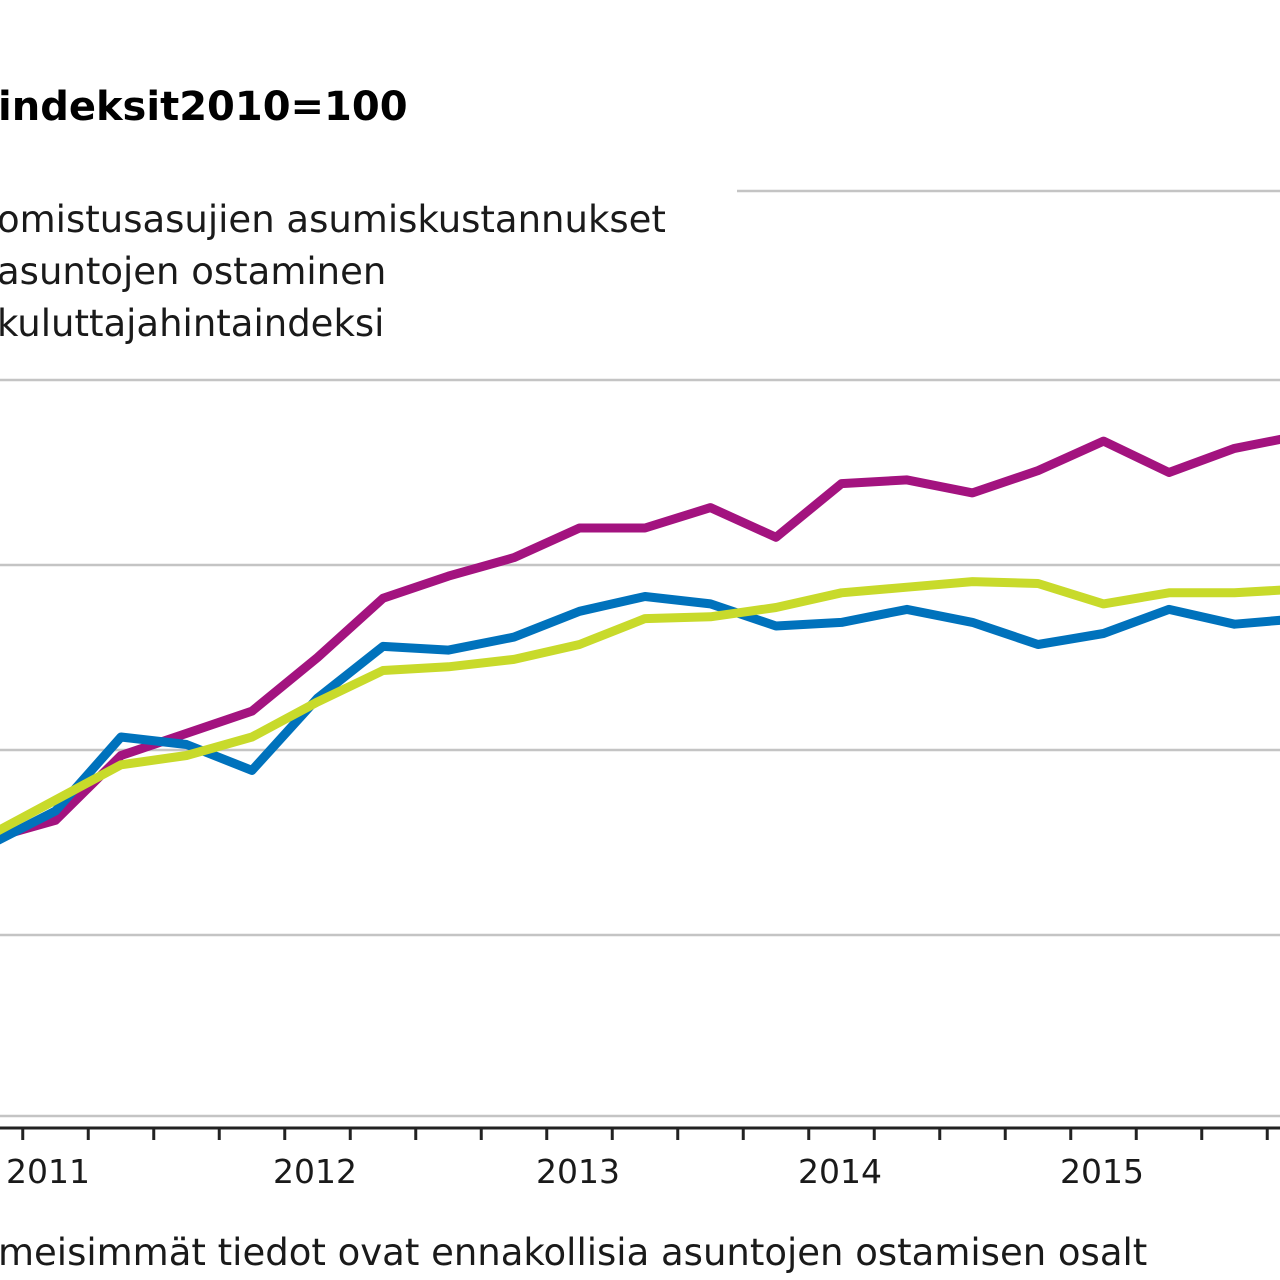 This screenshot has height=1280, width=1280. Describe the element at coordinates (1102, 1171) in the screenshot. I see `x-tick-label: 2015` at that location.